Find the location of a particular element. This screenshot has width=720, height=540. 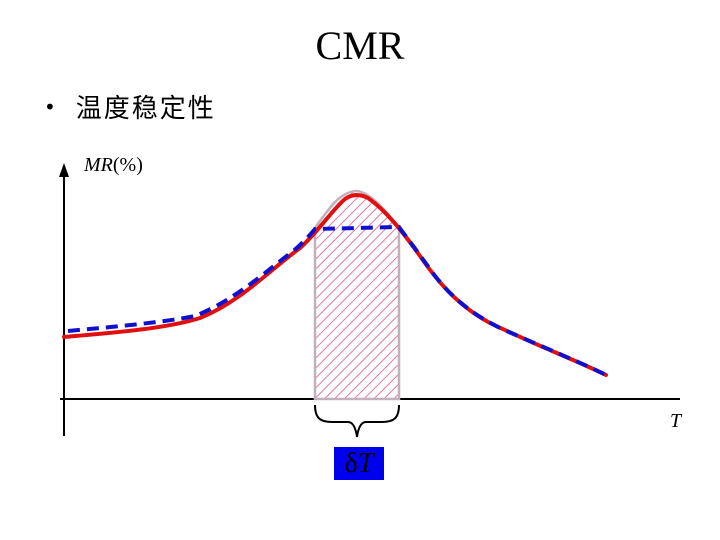

bullet-item: • 温度稳定性 is located at coordinates (130, 106).